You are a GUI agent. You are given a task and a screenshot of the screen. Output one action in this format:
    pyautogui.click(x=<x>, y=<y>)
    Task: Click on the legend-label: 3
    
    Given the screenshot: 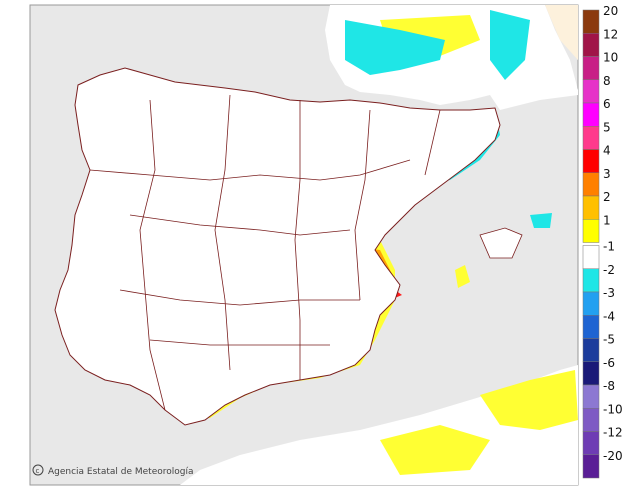 What is the action you would take?
    pyautogui.click(x=607, y=174)
    